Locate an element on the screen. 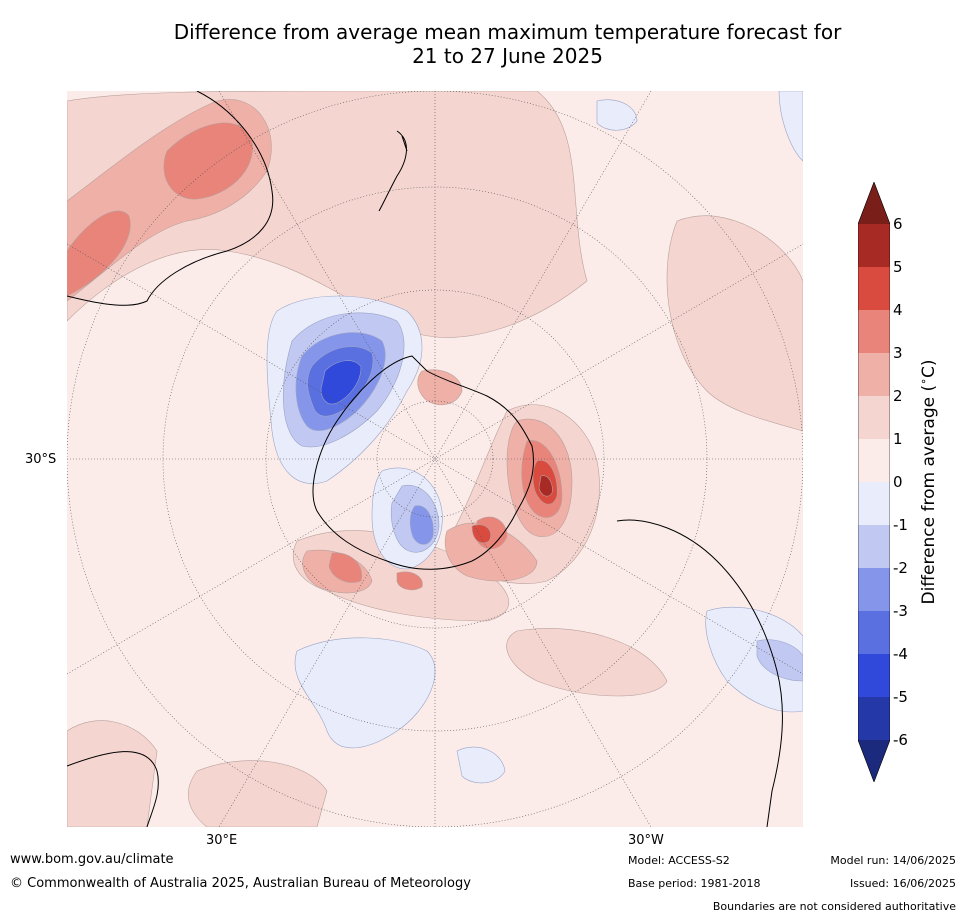  colorbar-tick-label: -2 is located at coordinates (900, 568).